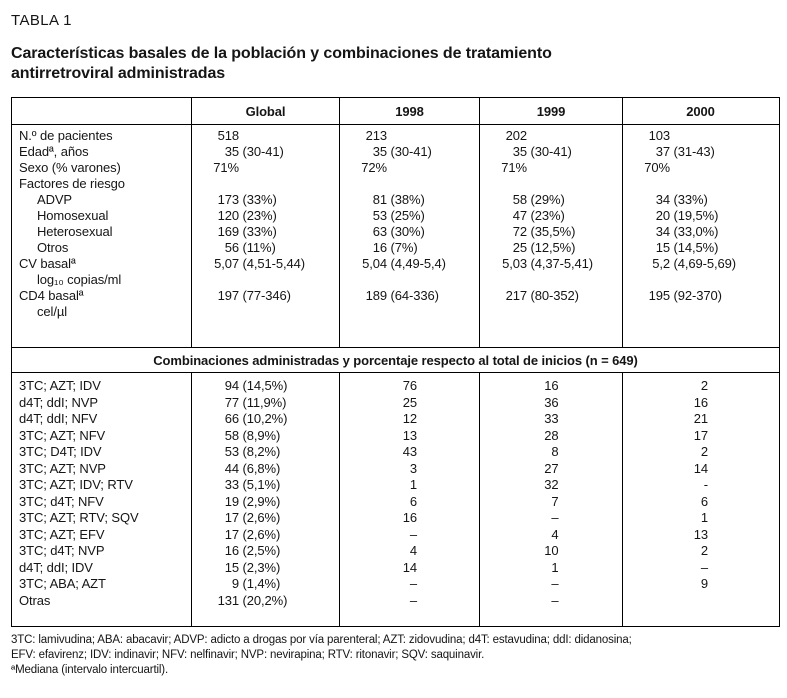  What do you see at coordinates (228, 600) in the screenshot?
I see `cell-number: 131` at bounding box center [228, 600].